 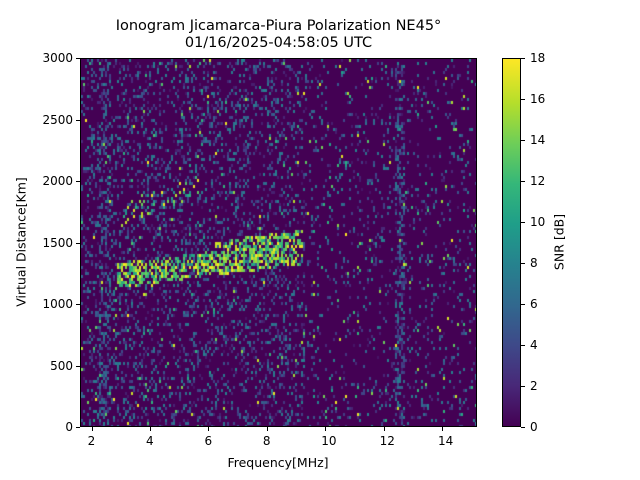 I want to click on y-tick-label: 1500, so click(x=57, y=242).